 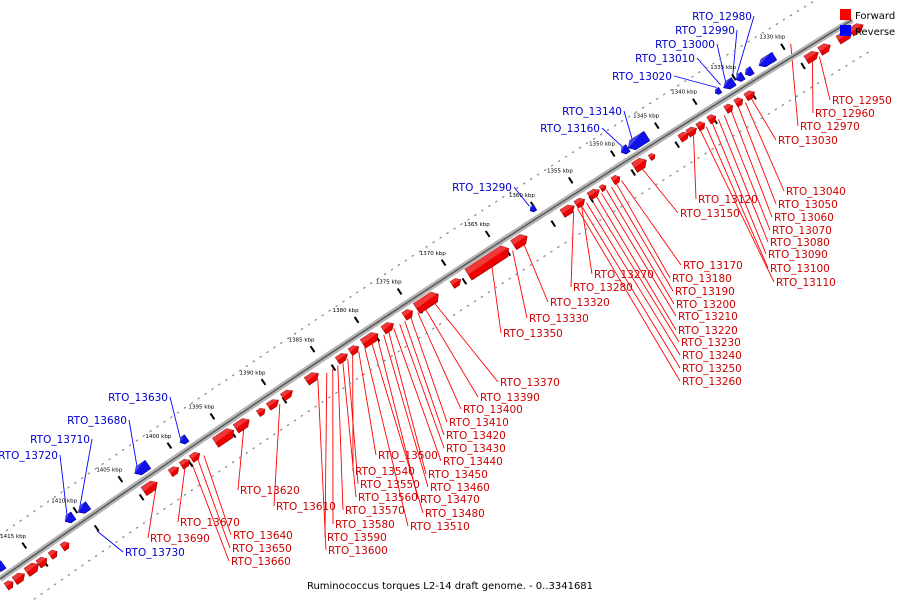 What do you see at coordinates (263, 536) in the screenshot?
I see `forward-gene-label: RTO_13640` at bounding box center [263, 536].